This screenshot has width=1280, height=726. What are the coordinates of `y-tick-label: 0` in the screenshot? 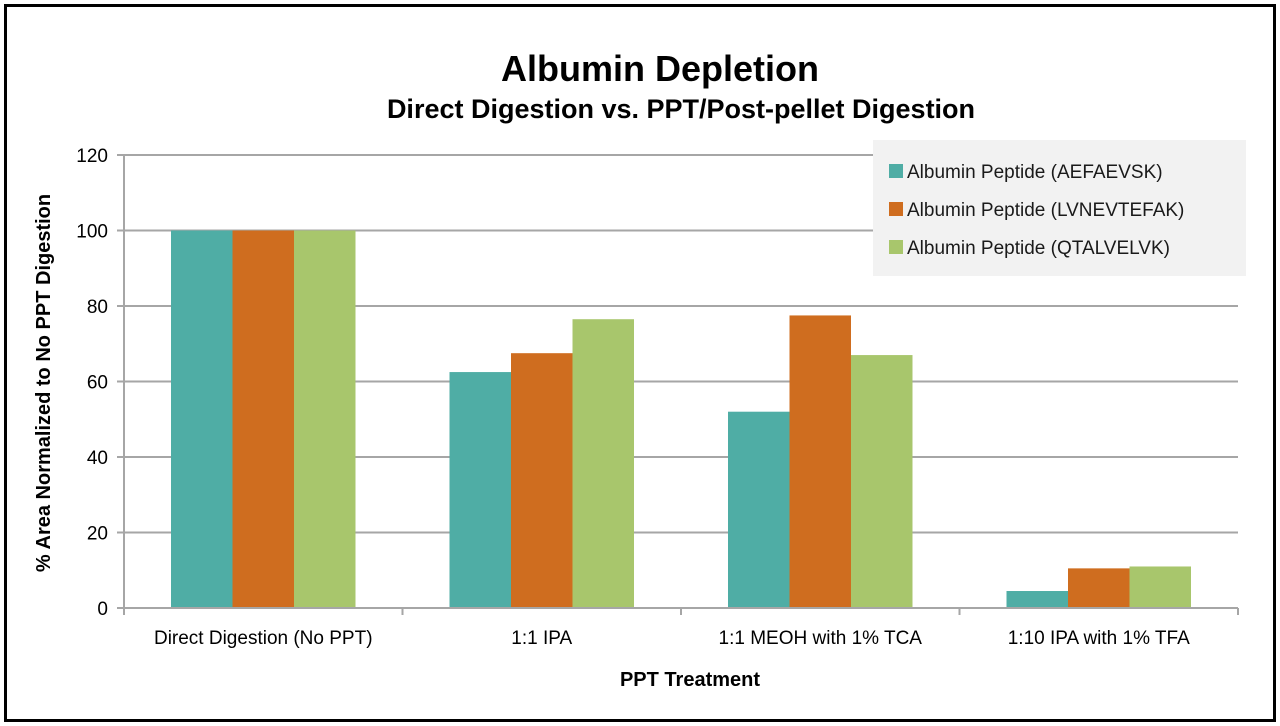 It's located at (102, 609).